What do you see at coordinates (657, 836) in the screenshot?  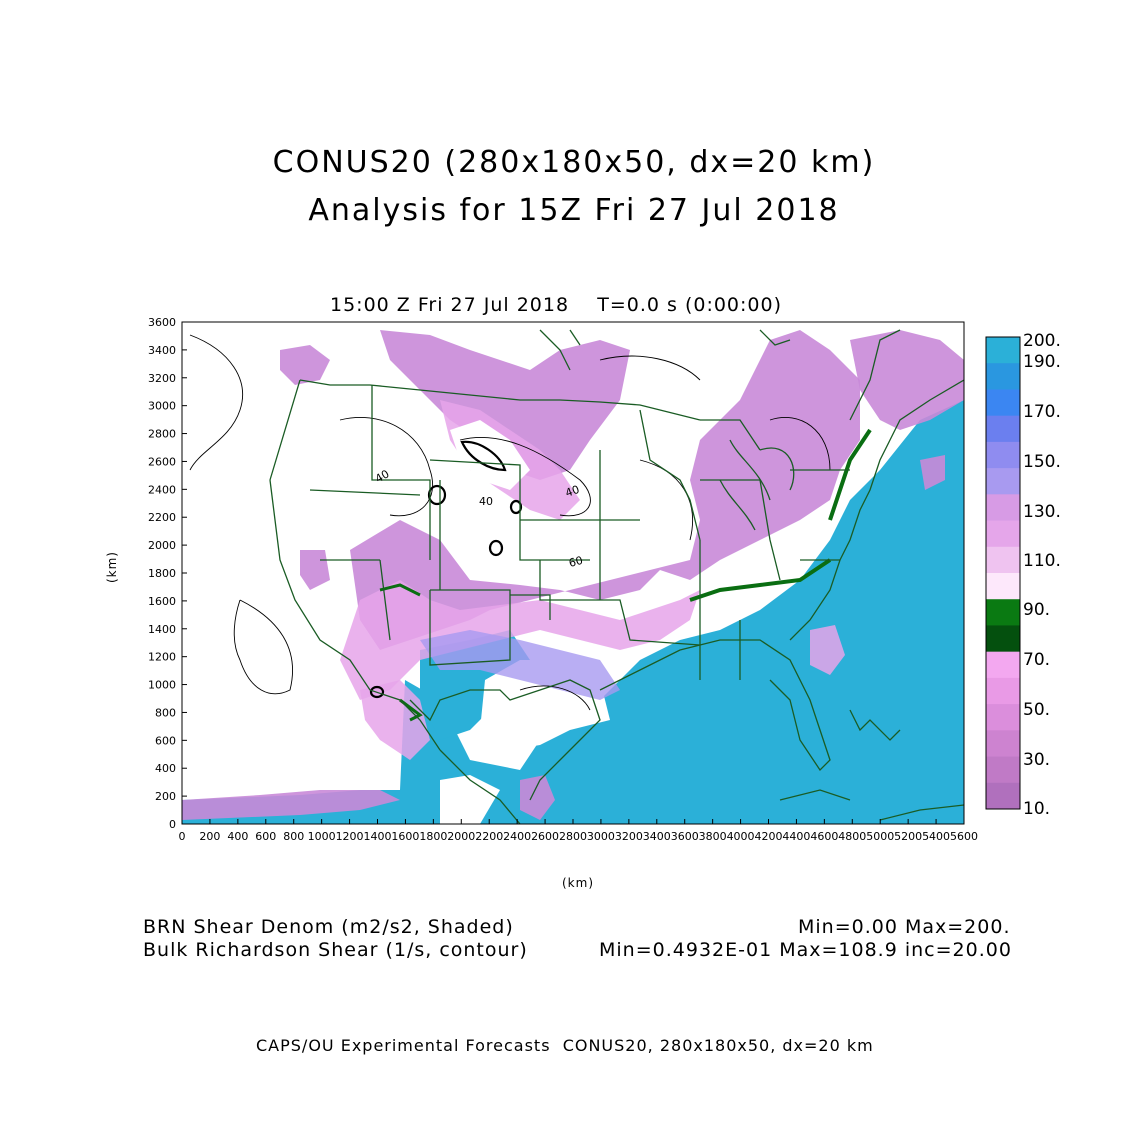 I see `x-tick-label: 3400` at bounding box center [657, 836].